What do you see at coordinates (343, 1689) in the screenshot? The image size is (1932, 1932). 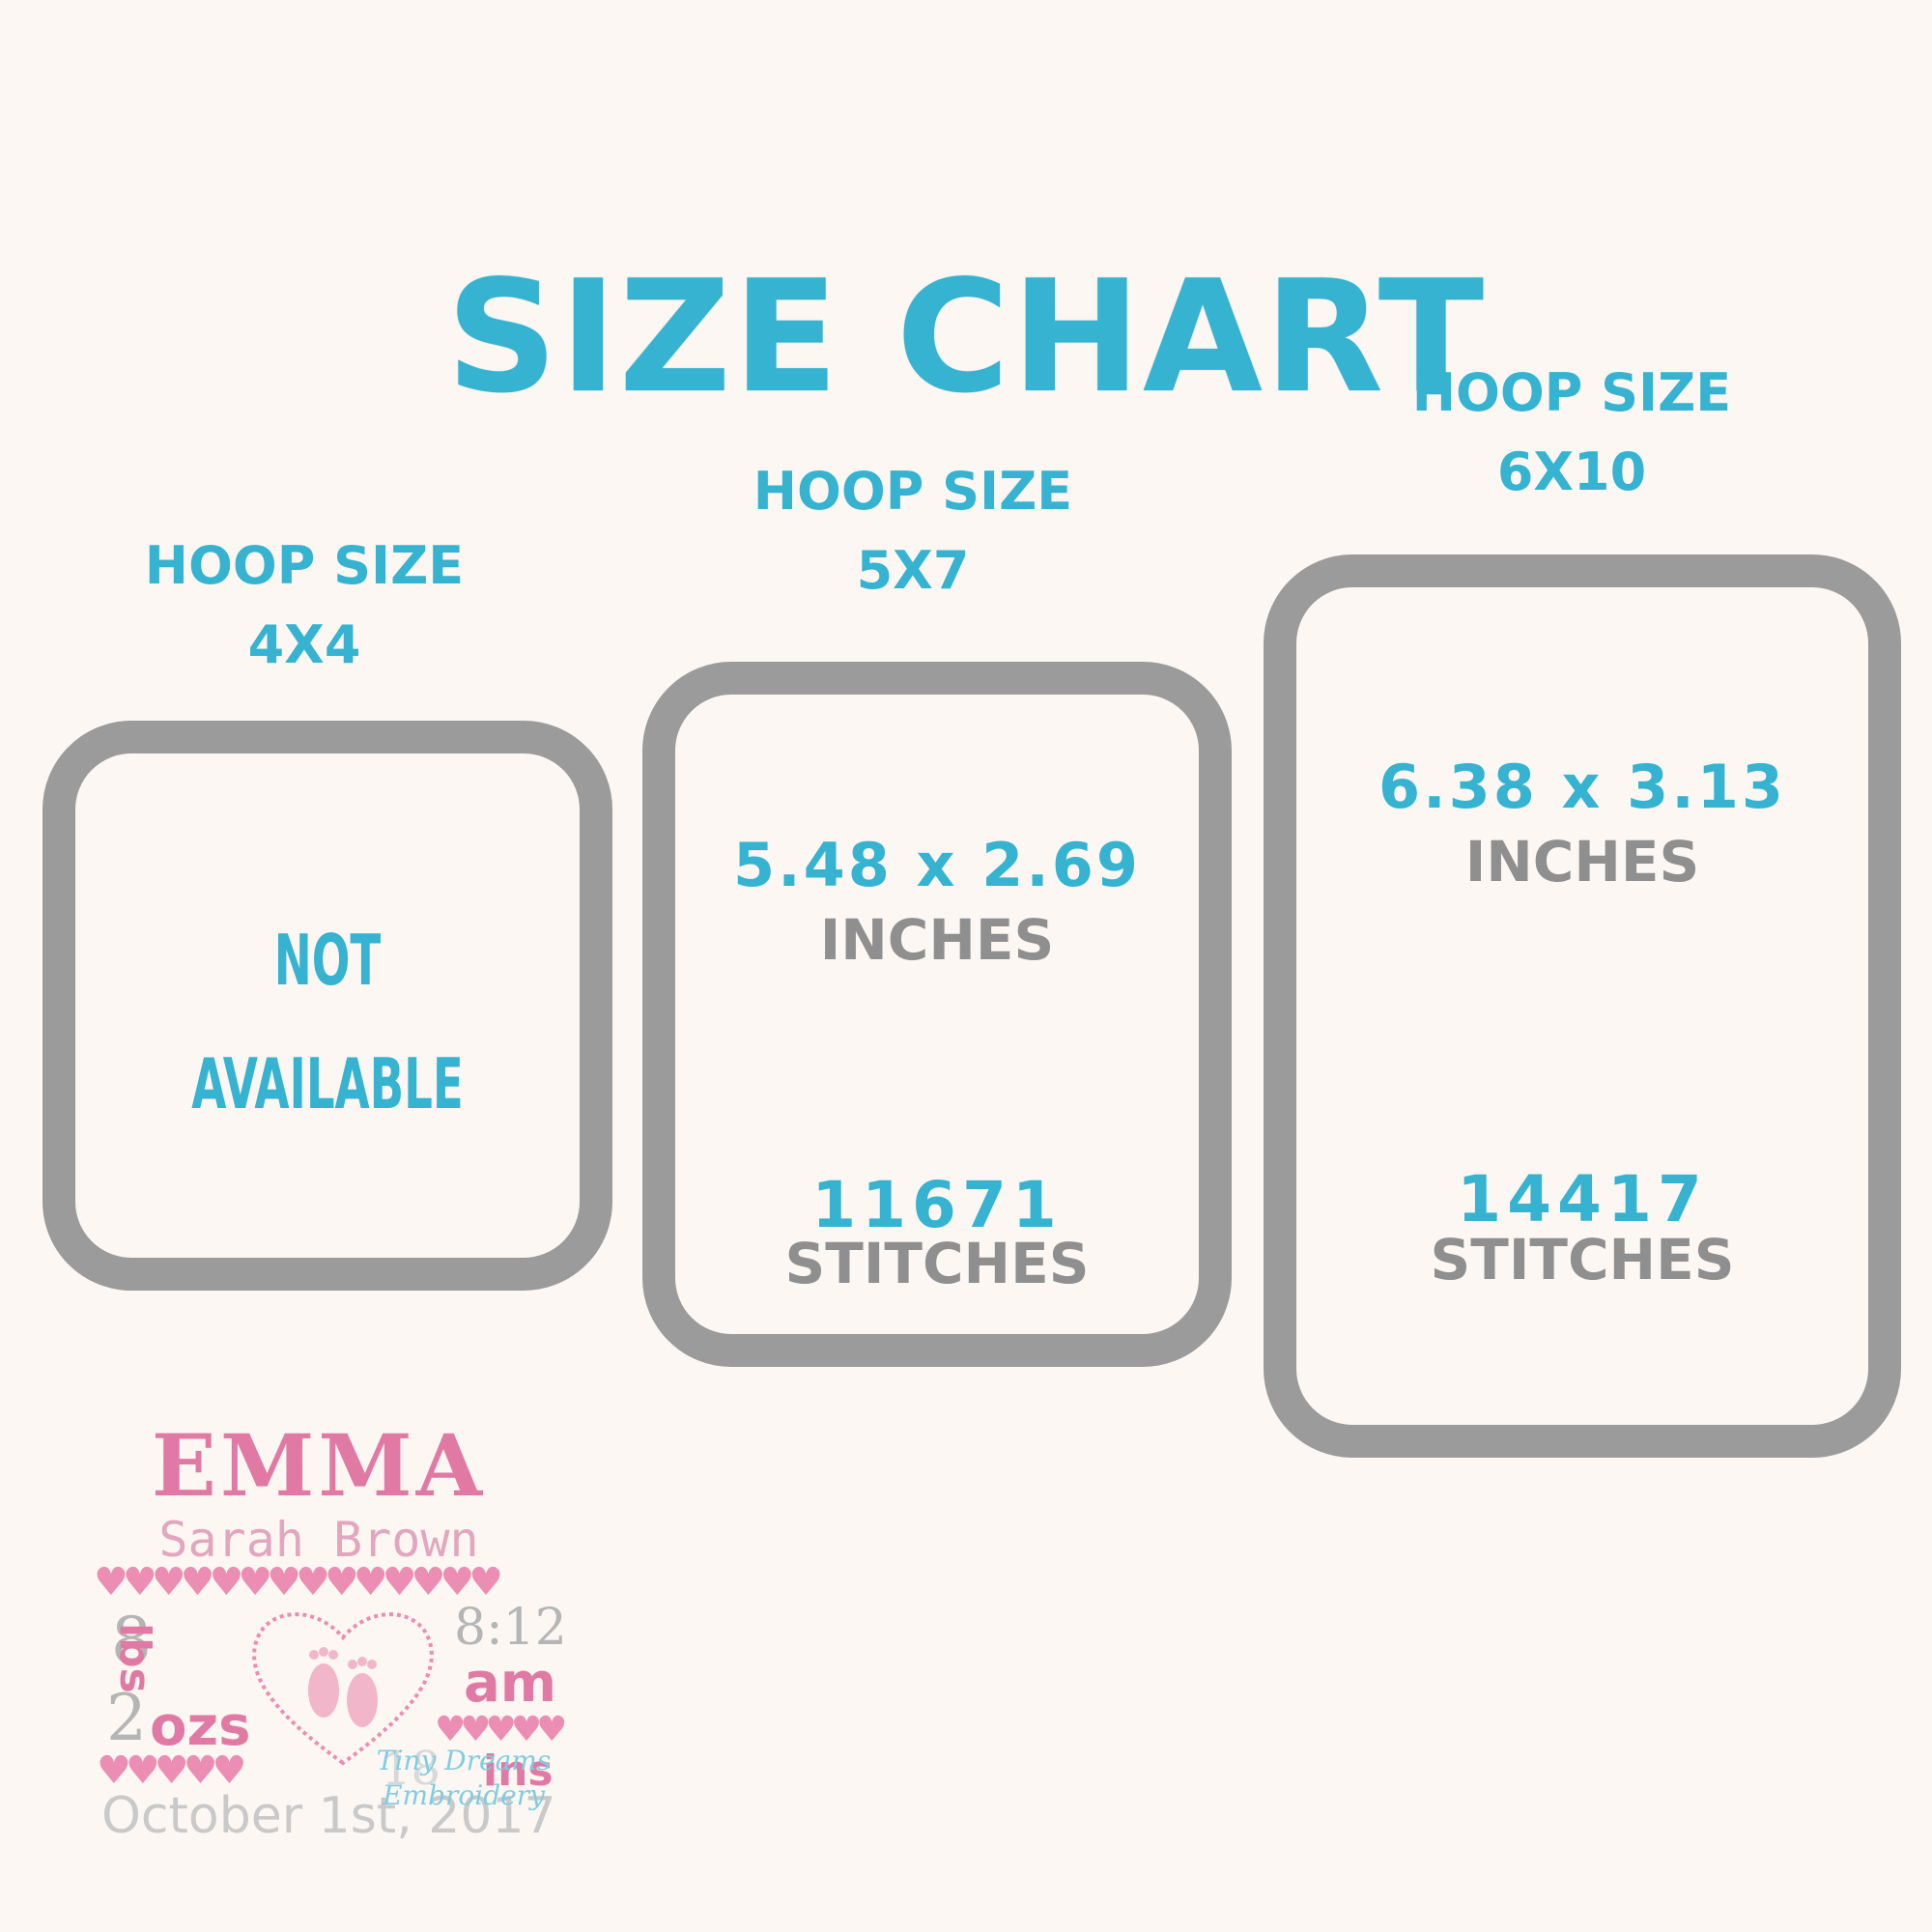 I see `baby-footprints-icon` at bounding box center [343, 1689].